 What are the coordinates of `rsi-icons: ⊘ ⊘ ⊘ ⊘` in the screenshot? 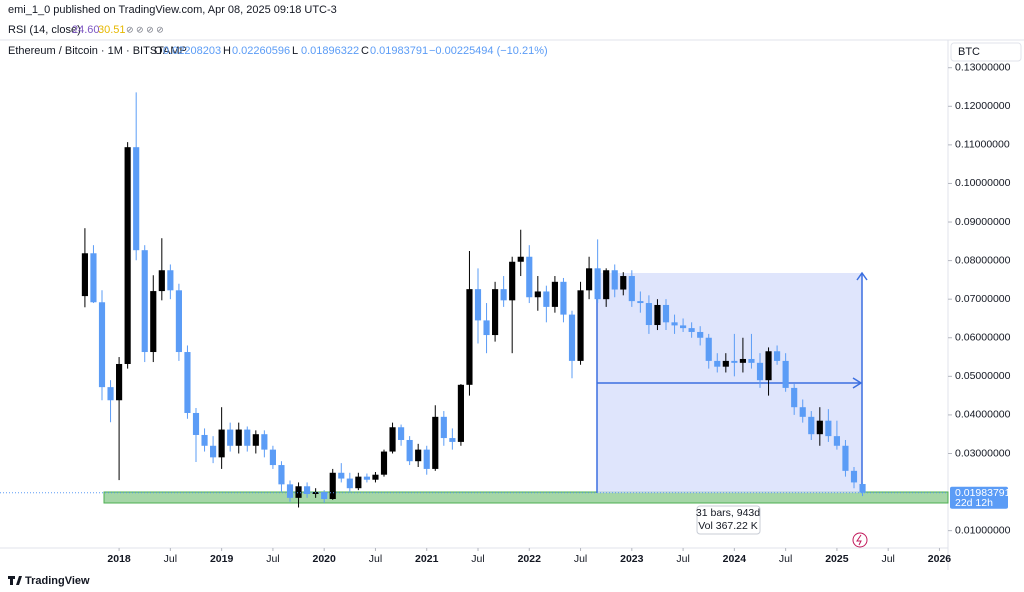 It's located at (145, 29).